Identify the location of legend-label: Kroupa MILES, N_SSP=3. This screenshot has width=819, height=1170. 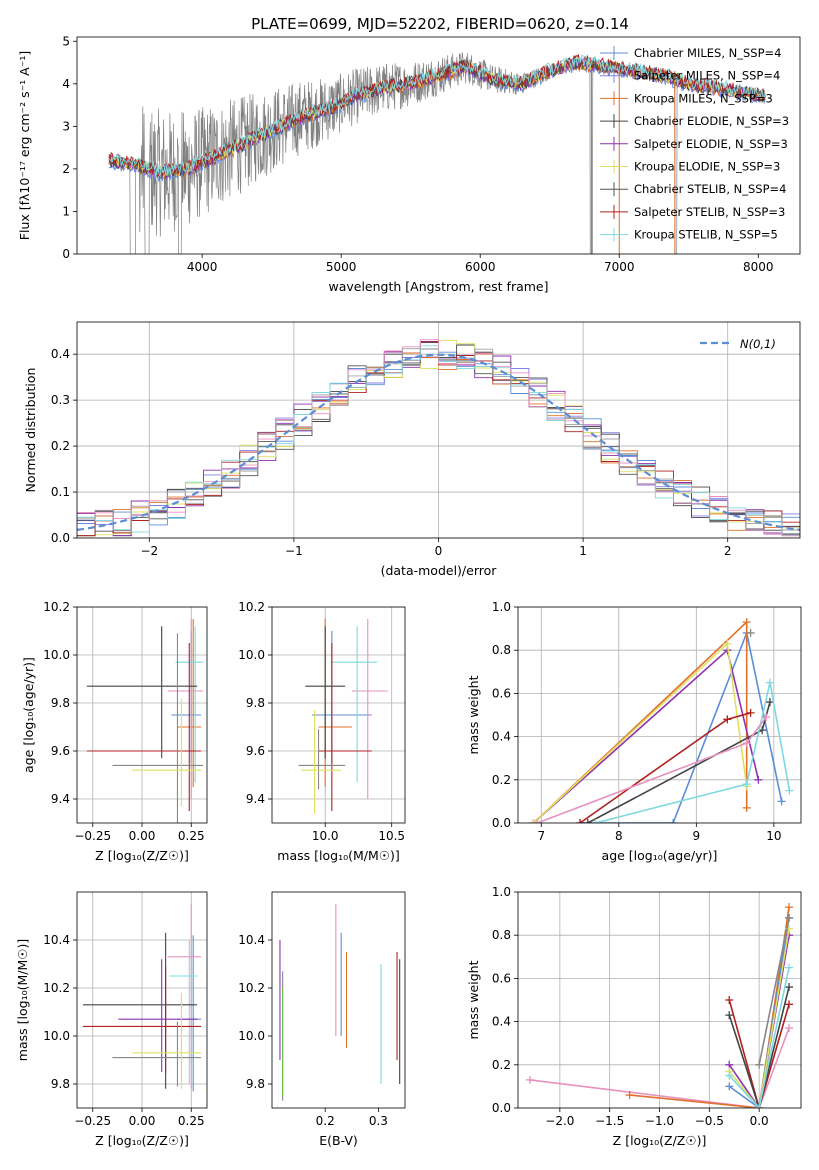
(703, 98).